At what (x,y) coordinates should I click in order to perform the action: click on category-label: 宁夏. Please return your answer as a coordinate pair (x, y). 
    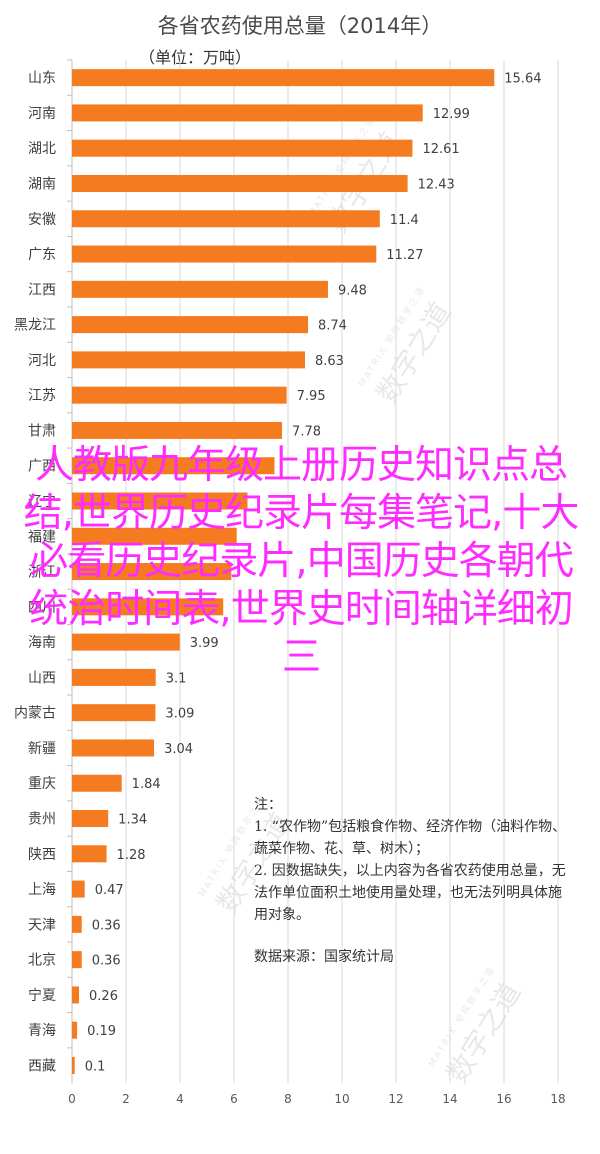
    Looking at the image, I should click on (42, 995).